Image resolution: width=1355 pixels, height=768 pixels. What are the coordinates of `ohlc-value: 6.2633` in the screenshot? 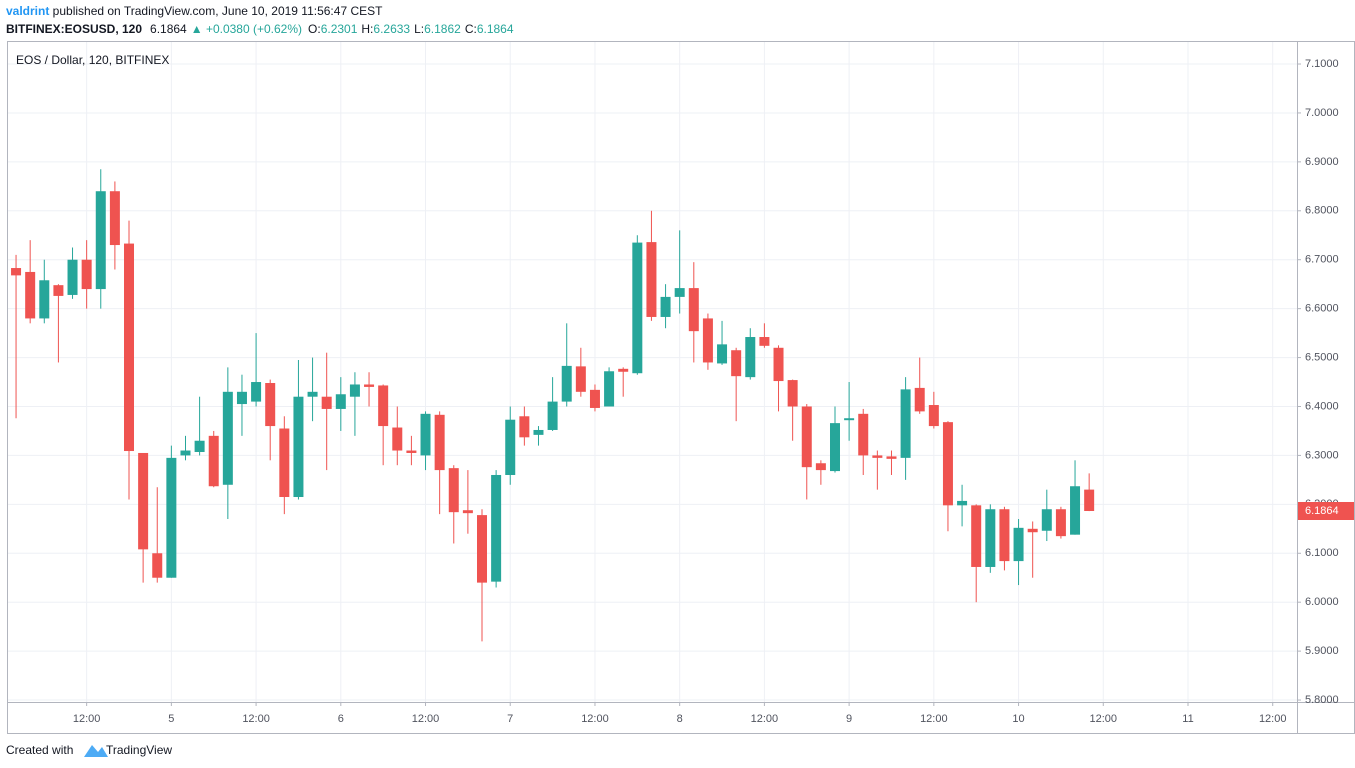 It's located at (391, 29).